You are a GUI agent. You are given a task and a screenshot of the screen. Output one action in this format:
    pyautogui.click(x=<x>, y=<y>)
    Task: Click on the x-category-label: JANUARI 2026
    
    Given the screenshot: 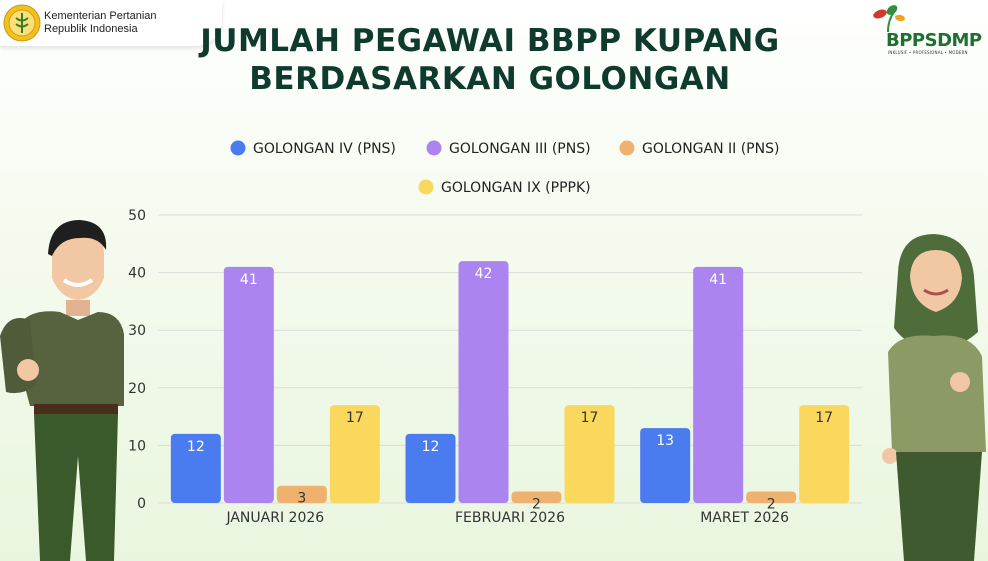 What is the action you would take?
    pyautogui.click(x=274, y=518)
    